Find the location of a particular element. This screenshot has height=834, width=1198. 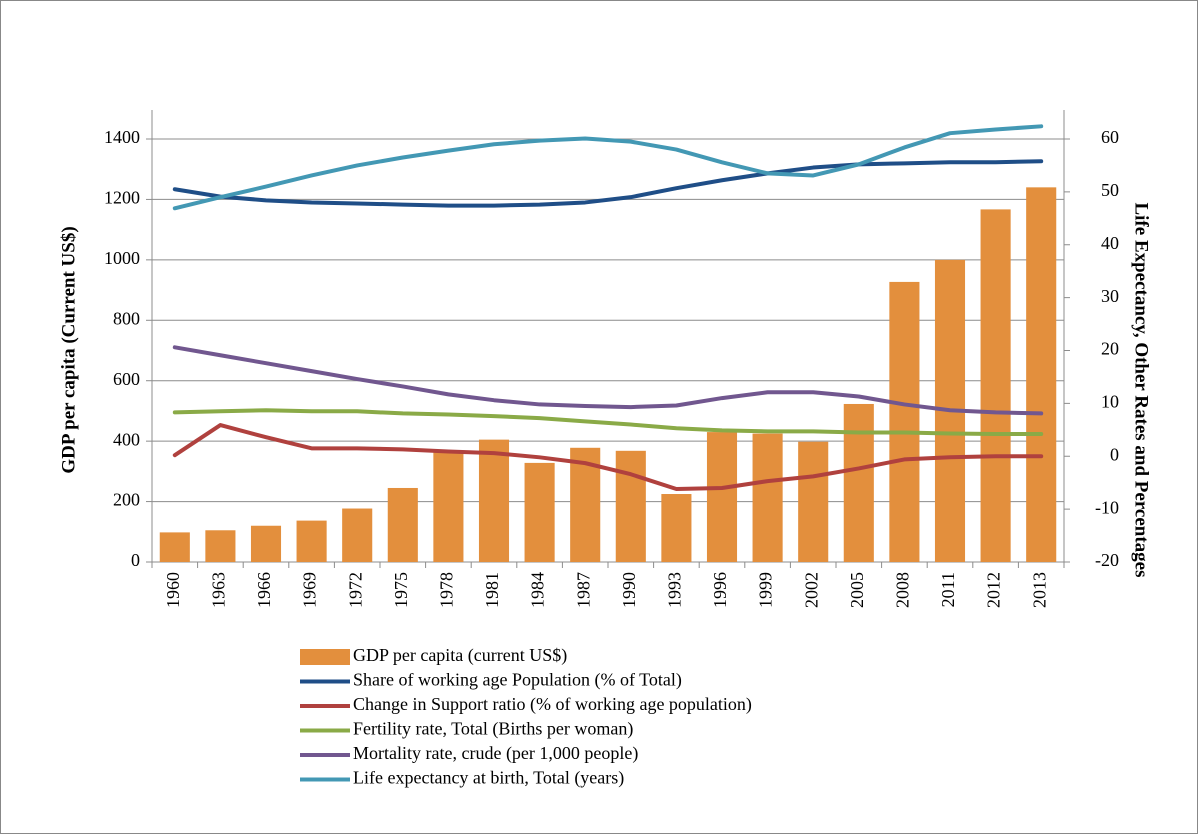

y2-tick-label: 0 is located at coordinates (1114, 454).